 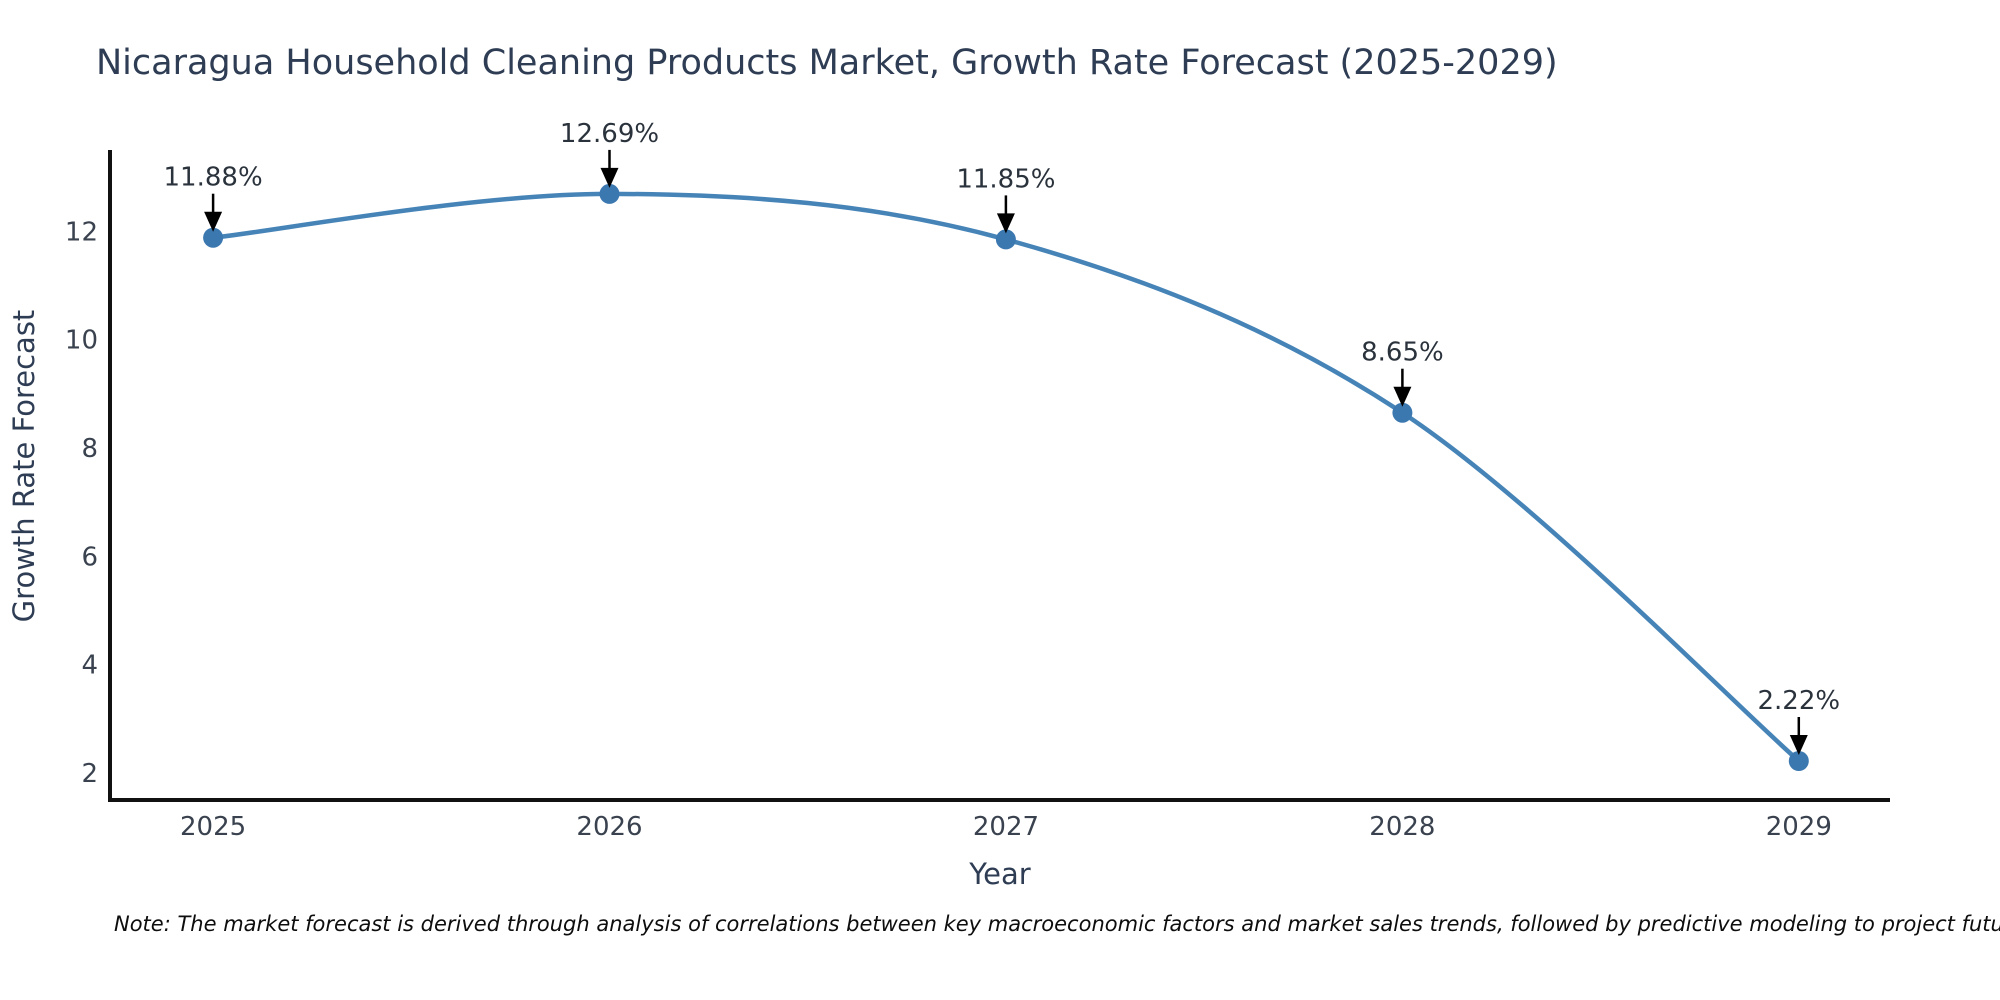 I want to click on annotation-label: 11.85%, so click(x=1005, y=179).